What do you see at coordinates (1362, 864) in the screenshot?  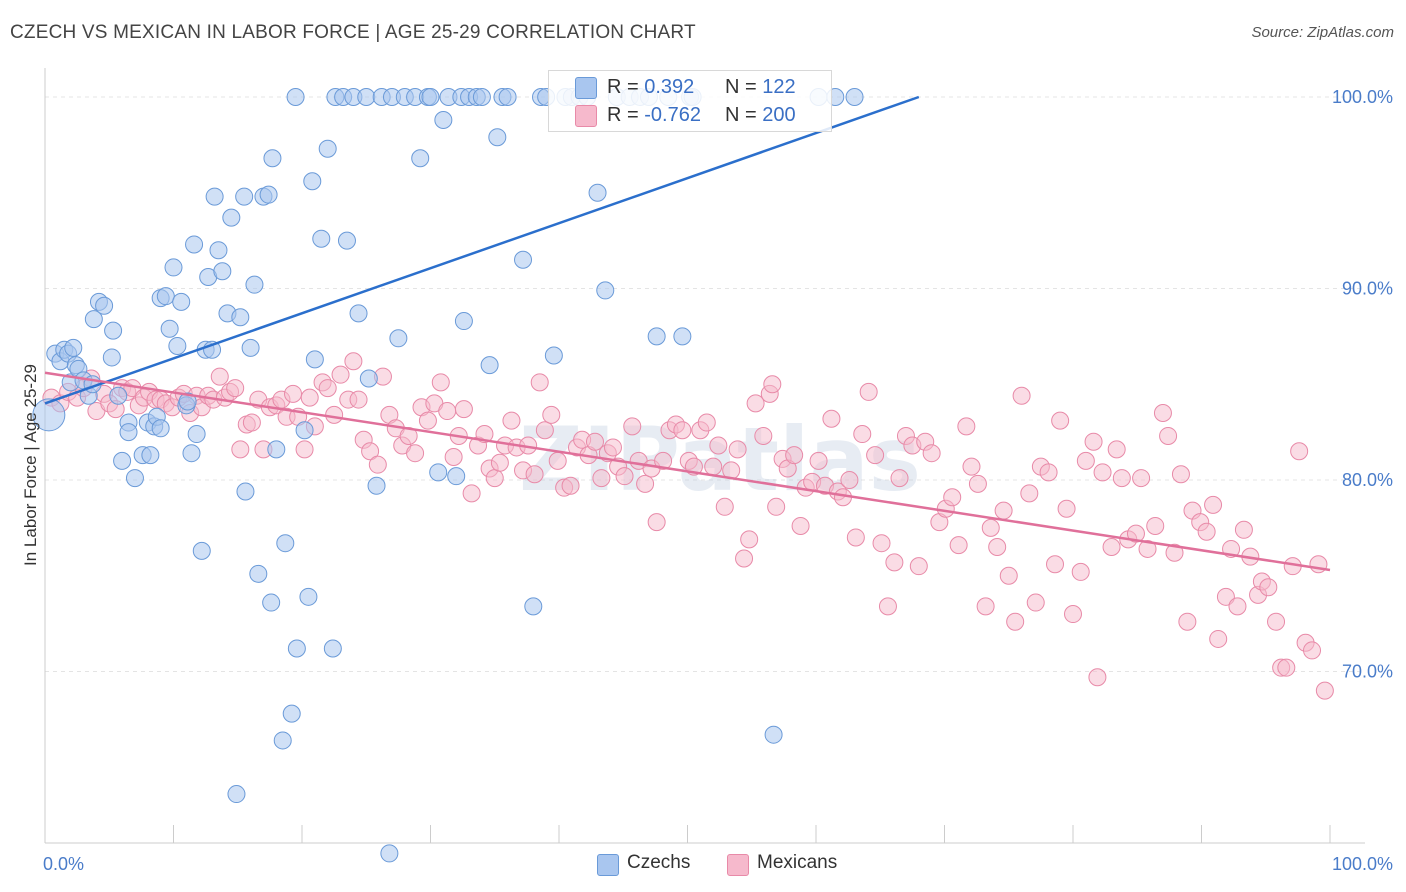 I see `x-tick-label: 100.0%` at bounding box center [1362, 864].